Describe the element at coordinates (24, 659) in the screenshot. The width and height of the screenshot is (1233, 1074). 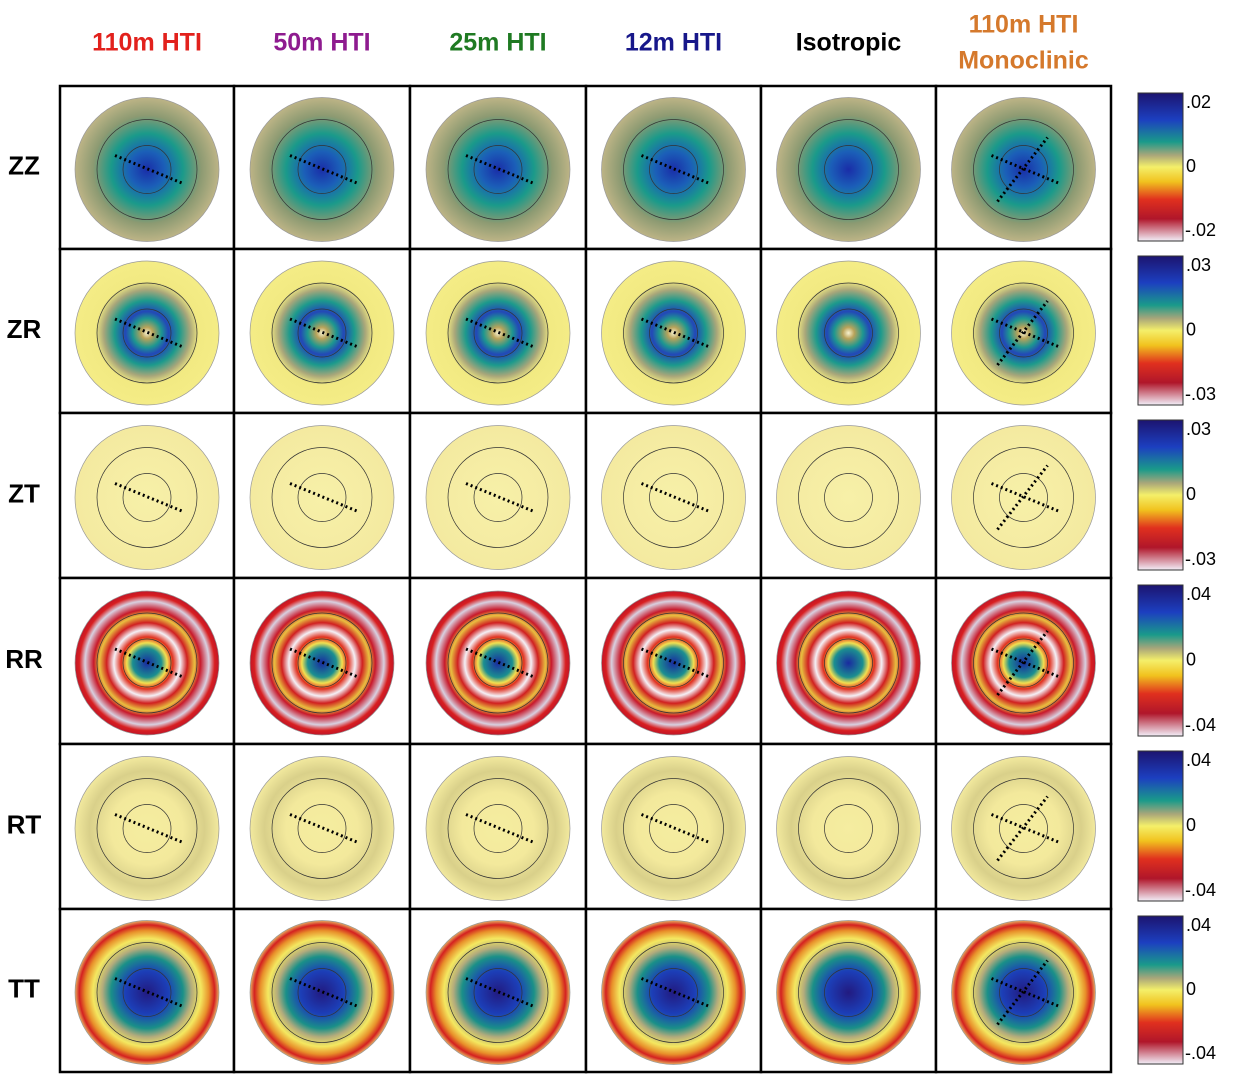
I see `row-label: RR` at that location.